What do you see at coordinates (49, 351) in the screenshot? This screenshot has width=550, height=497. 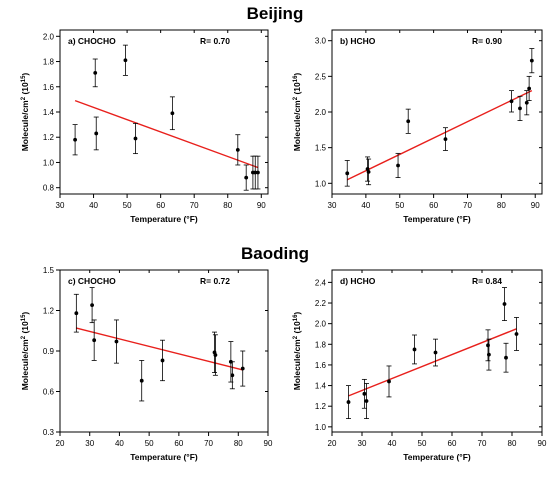 I see `y-tick-label: 0.9` at bounding box center [49, 351].